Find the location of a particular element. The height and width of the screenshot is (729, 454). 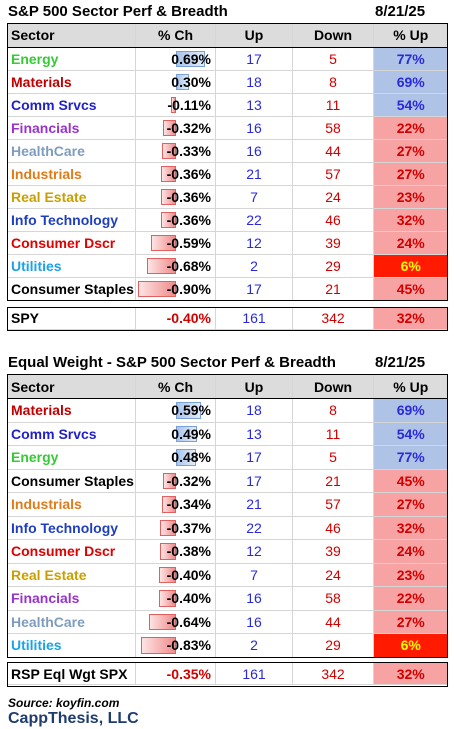

pct-change-cell: -0.83% is located at coordinates (175, 645).